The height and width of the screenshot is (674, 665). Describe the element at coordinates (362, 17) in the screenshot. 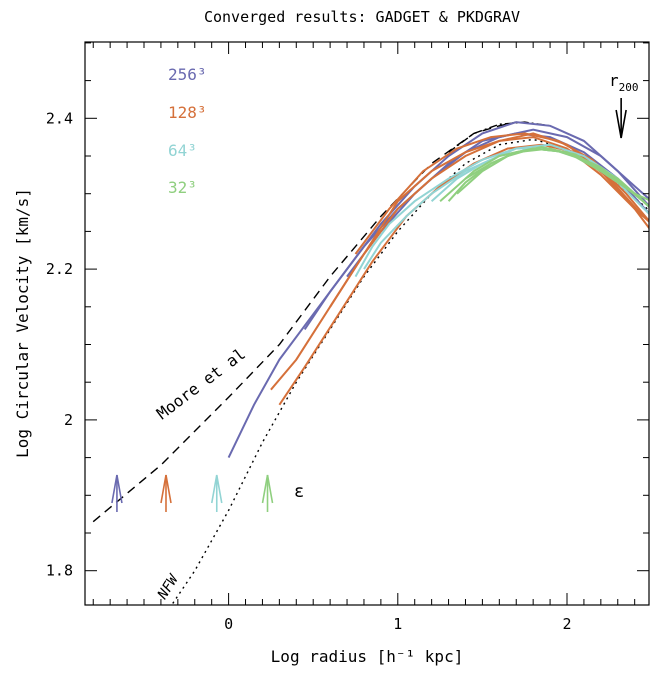

I see `chart-title: Converged results: GADGET & PKDGRAV` at that location.